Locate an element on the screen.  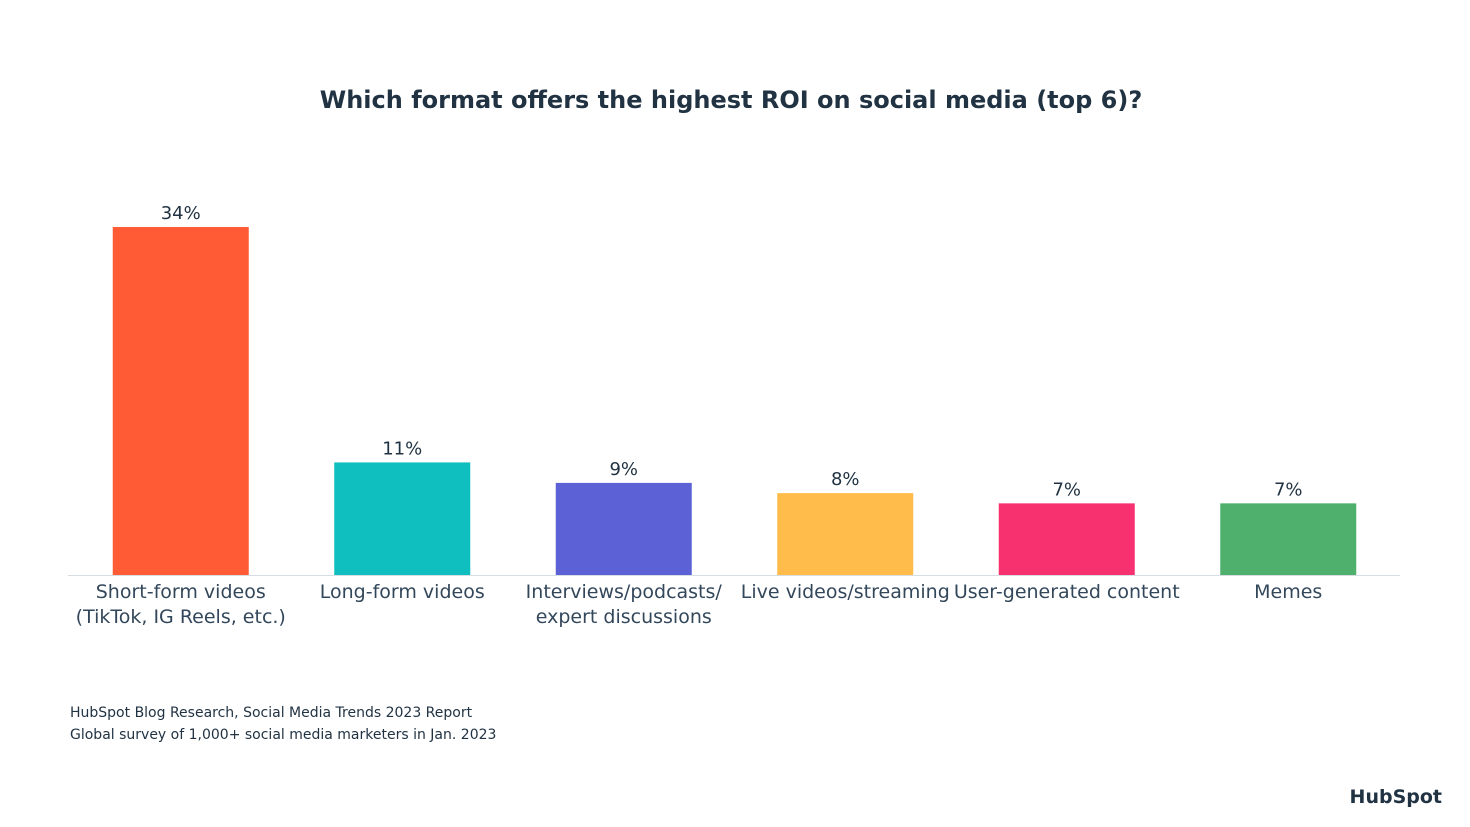
logo: HubSpot is located at coordinates (1395, 797).